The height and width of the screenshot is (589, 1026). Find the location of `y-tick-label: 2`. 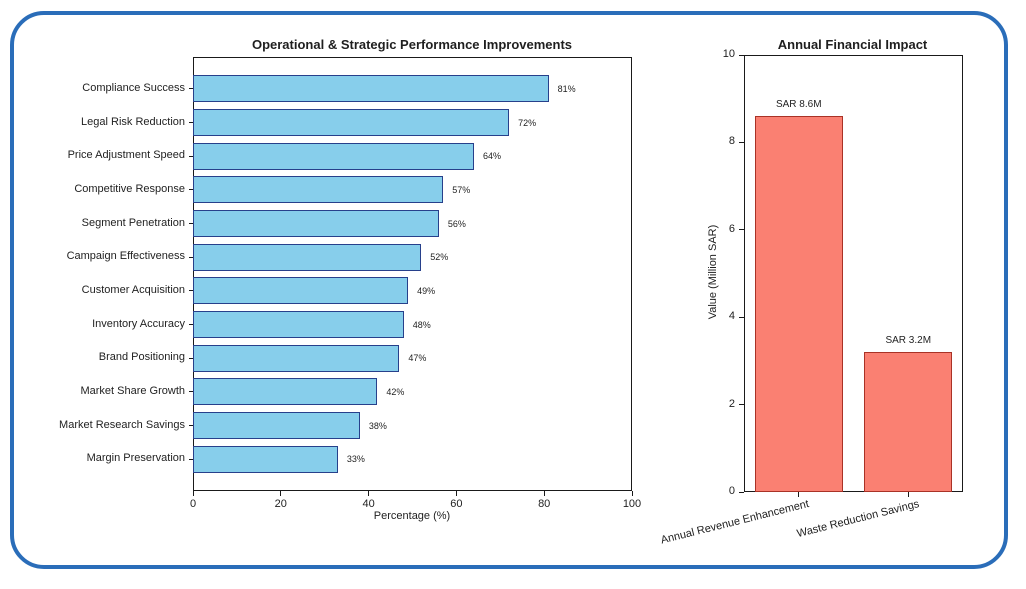

y-tick-label: 2 is located at coordinates (731, 403).